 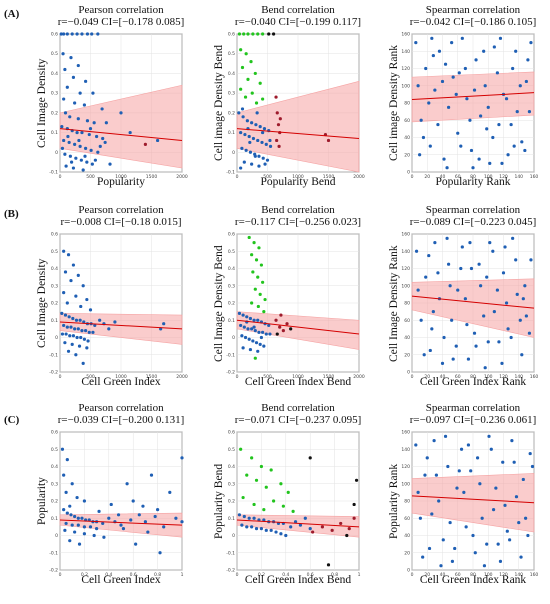 What do you see at coordinates (405, 86) in the screenshot?
I see `y-tick-label: 100` at bounding box center [405, 86].